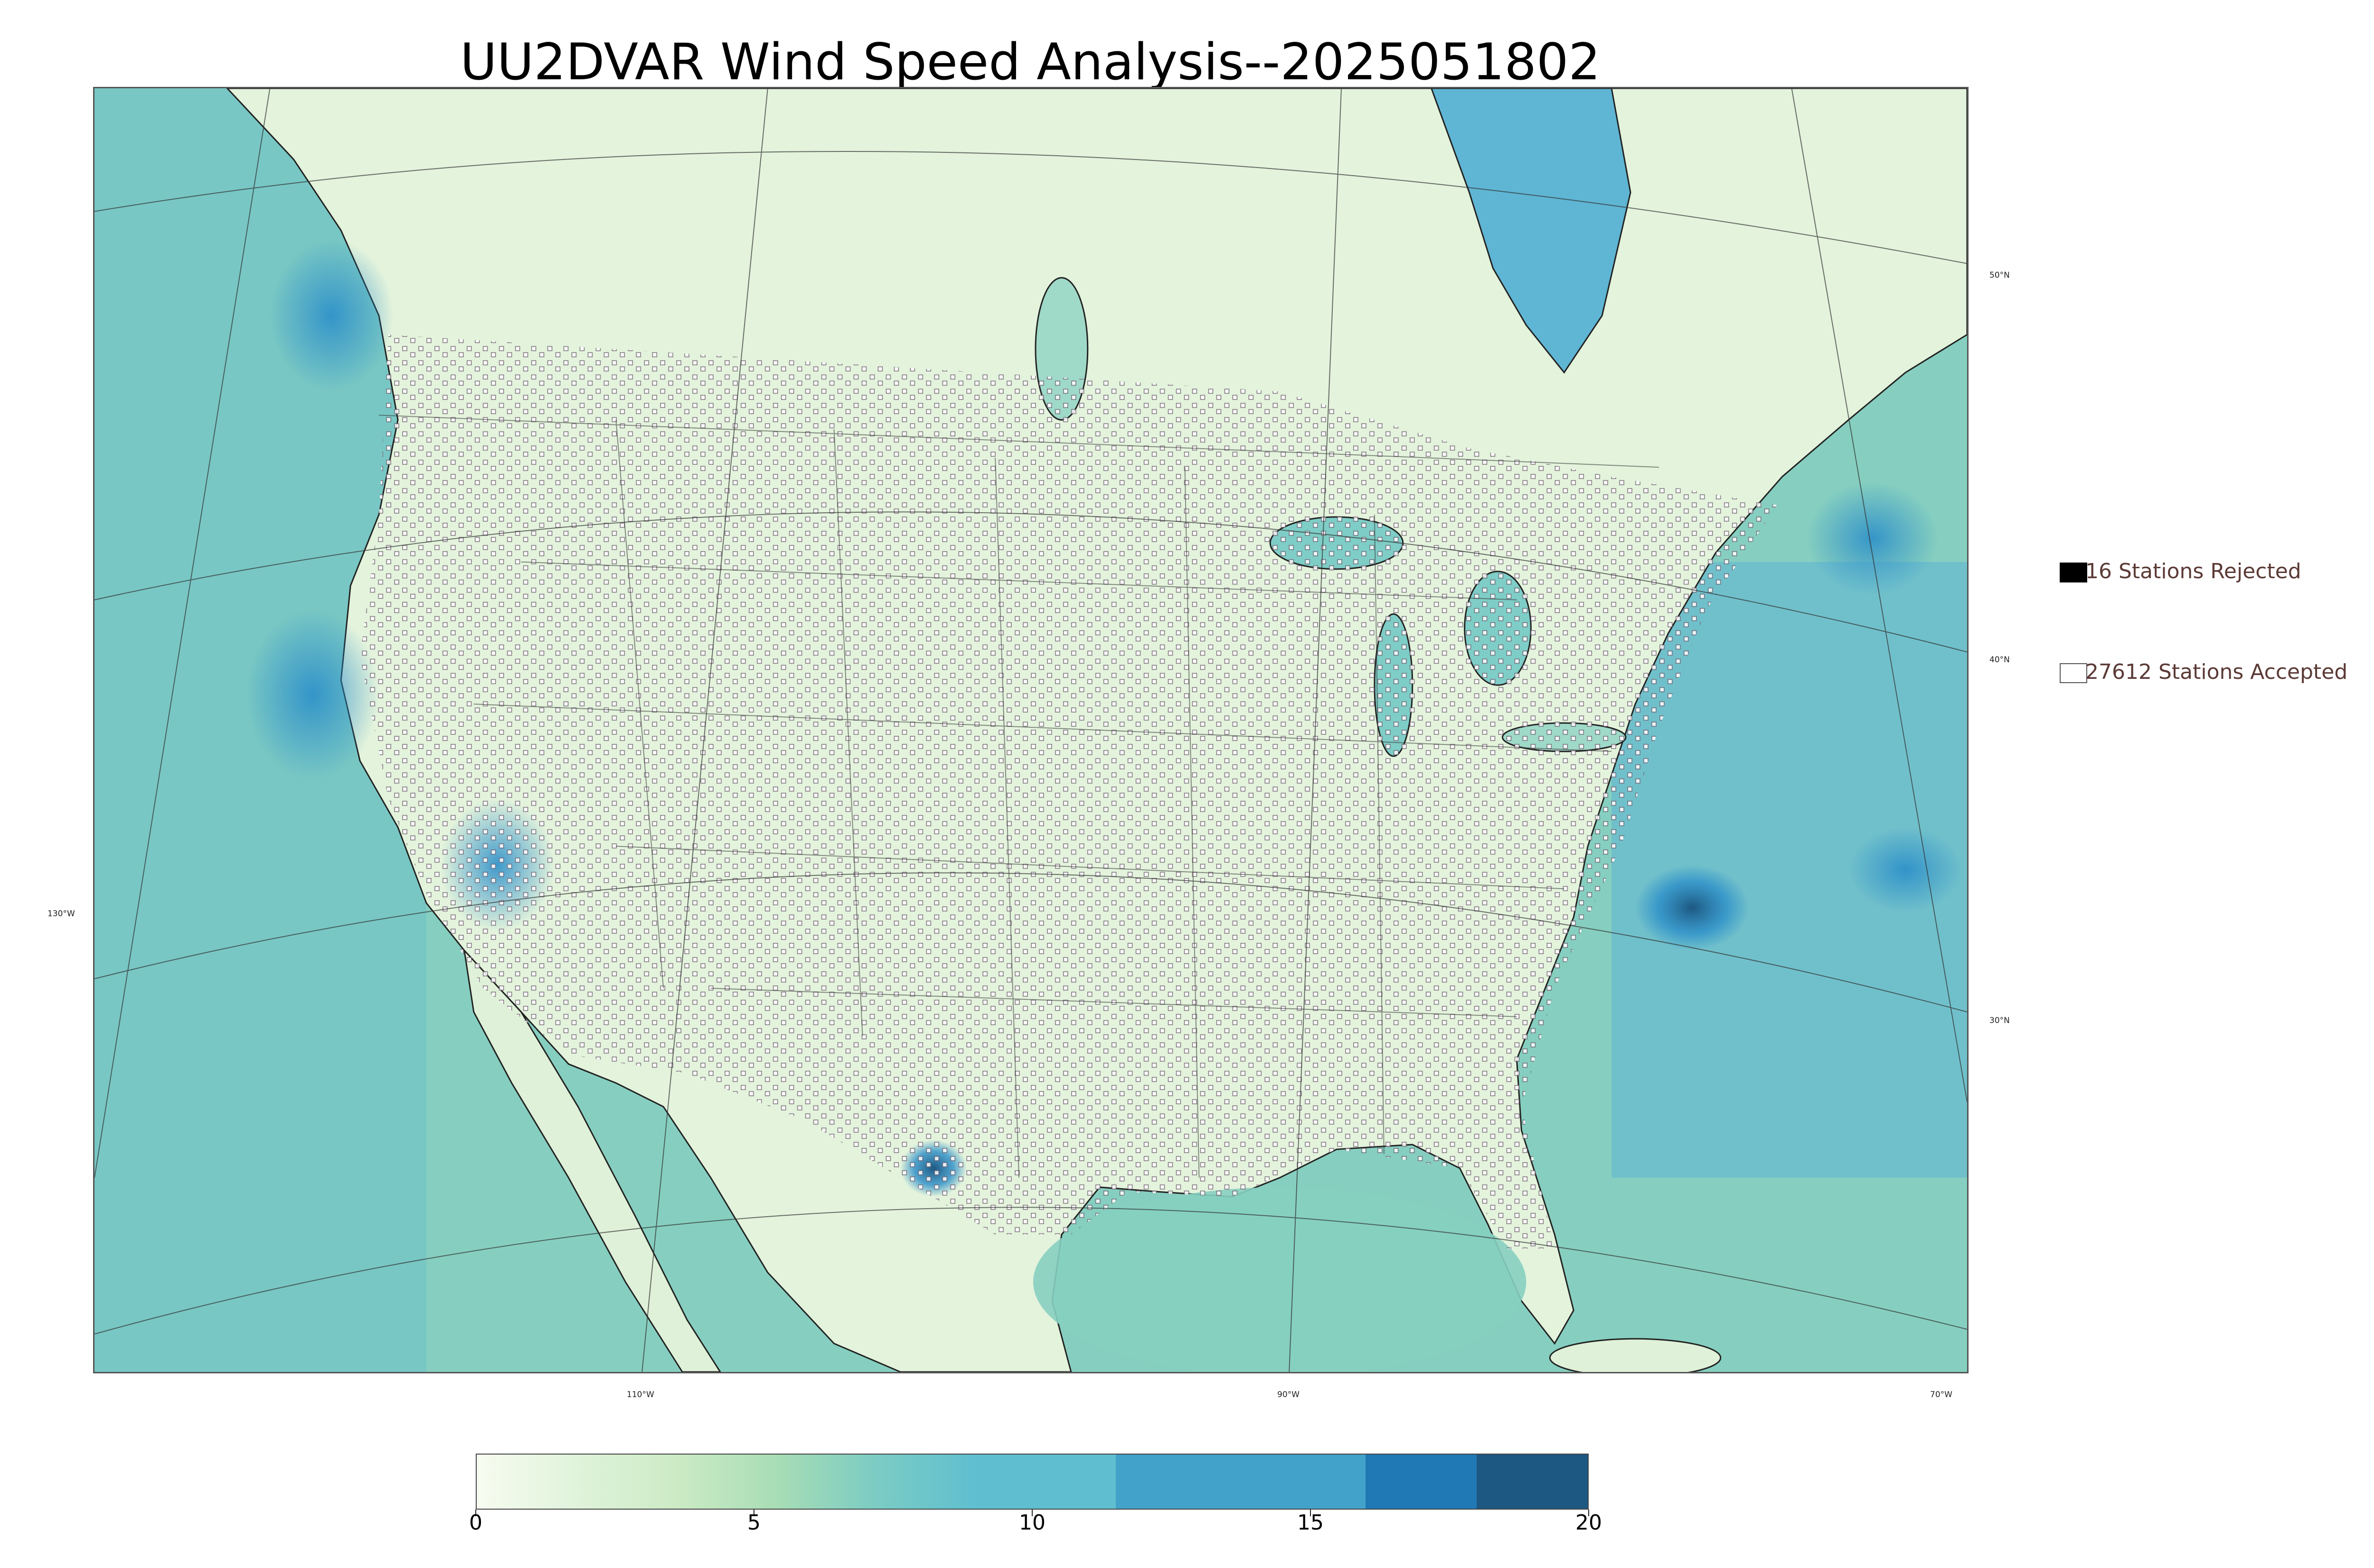 This screenshot has width=2374, height=1568. Describe the element at coordinates (1588, 1523) in the screenshot. I see `colorbar-tick-label: 20` at that location.